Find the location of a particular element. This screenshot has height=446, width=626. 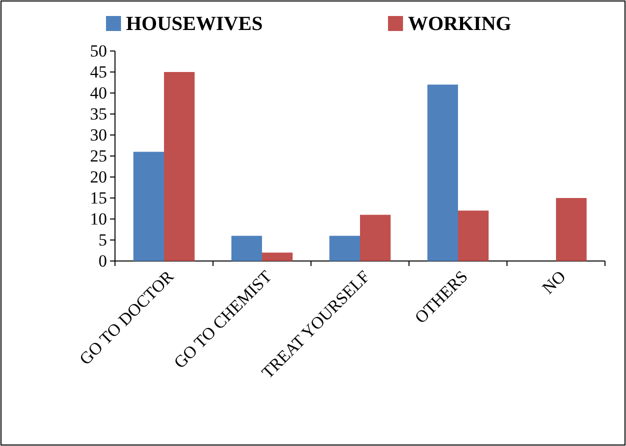

y-tick-label: 30 is located at coordinates (98, 134).